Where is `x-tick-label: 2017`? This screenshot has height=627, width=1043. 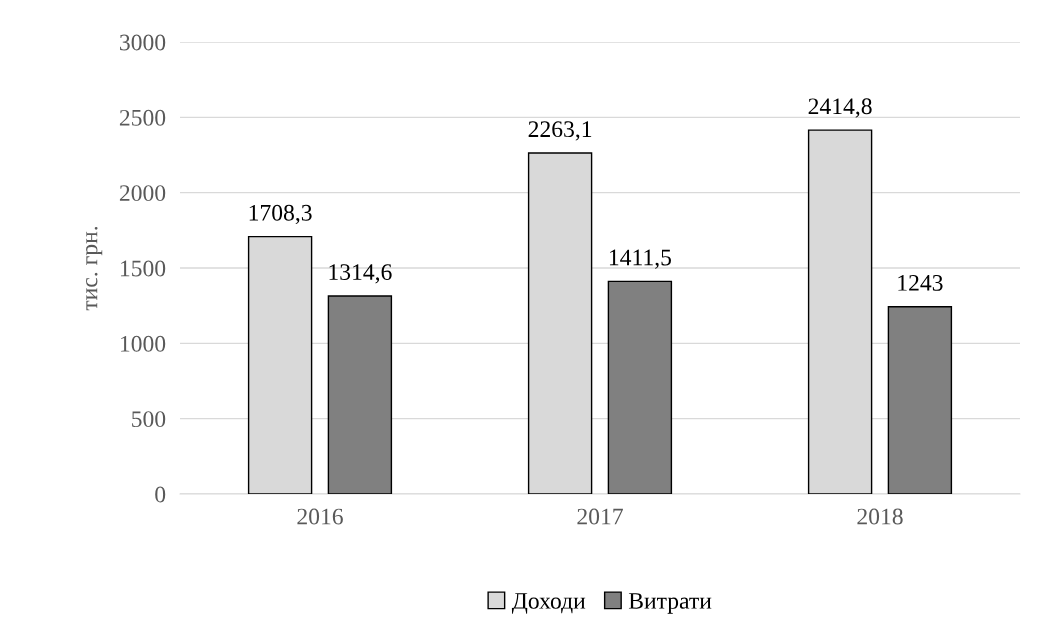 x-tick-label: 2017 is located at coordinates (600, 516).